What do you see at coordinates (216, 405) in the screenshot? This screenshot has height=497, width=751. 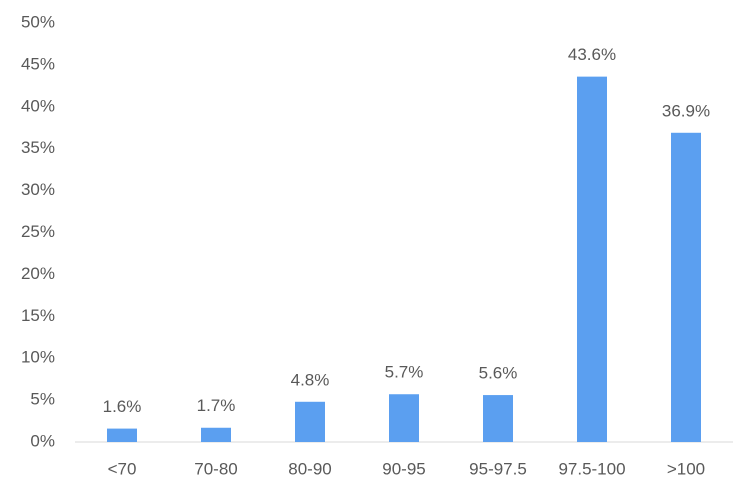 I see `data-label: 1.7%` at bounding box center [216, 405].